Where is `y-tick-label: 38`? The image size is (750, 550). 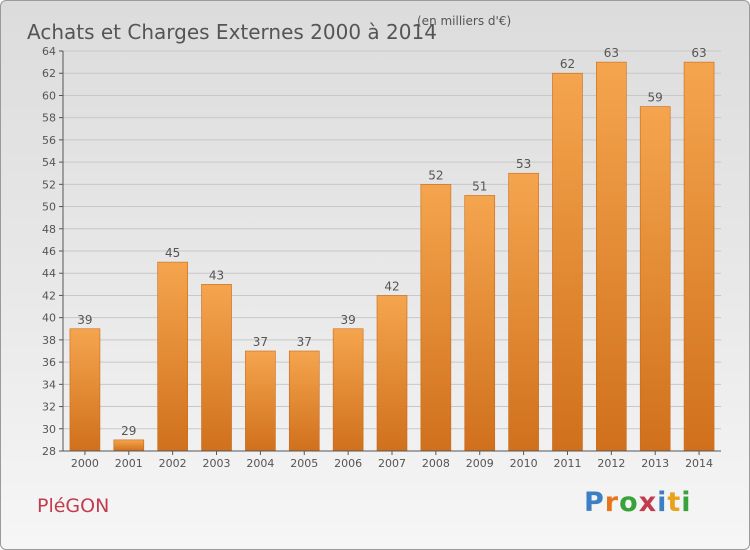
y-tick-label: 38 is located at coordinates (49, 340).